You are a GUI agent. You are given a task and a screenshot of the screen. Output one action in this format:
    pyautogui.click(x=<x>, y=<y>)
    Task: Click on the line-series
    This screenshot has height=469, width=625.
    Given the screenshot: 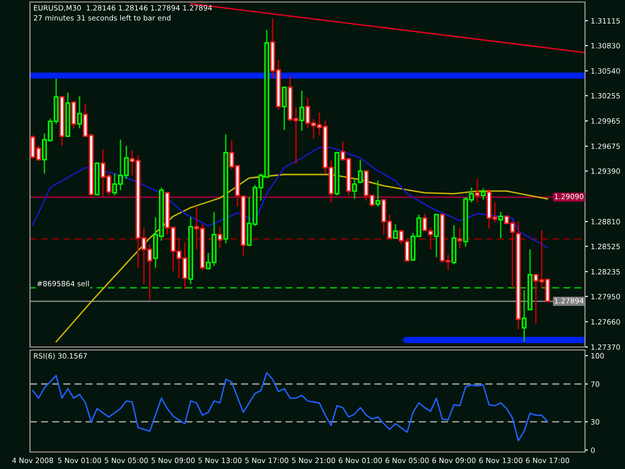 What is the action you would take?
    pyautogui.click(x=290, y=407)
    